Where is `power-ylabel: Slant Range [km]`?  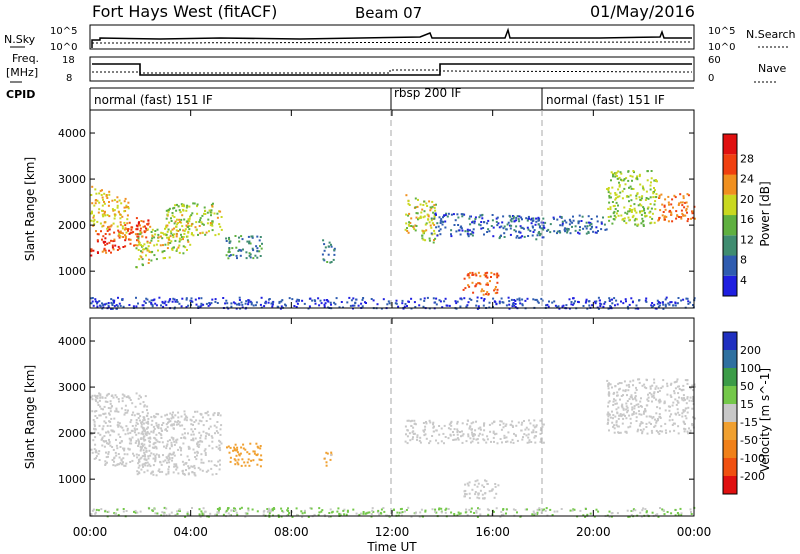
power-ylabel: Slant Range [km] is located at coordinates (30, 209).